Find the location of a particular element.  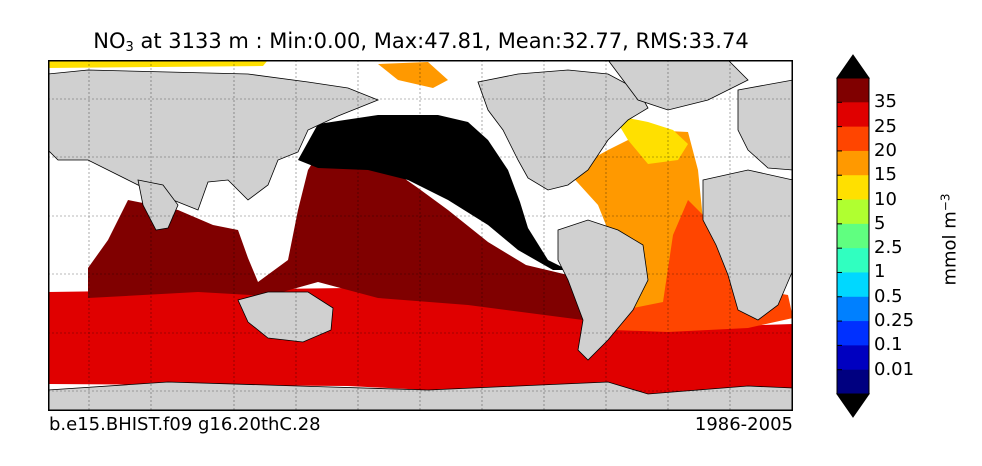

land-greenland is located at coordinates (678, 85).